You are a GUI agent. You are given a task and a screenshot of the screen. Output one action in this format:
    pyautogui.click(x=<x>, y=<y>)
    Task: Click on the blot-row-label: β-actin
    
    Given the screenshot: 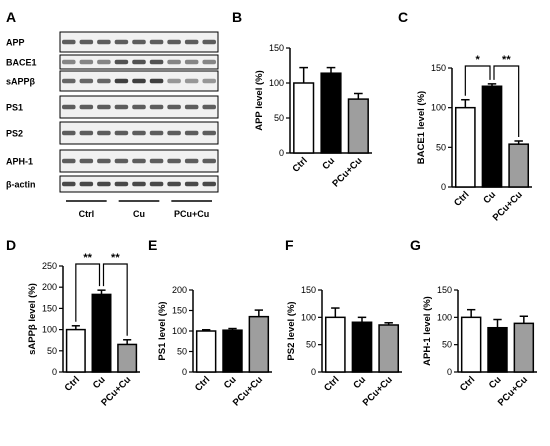 What is the action you would take?
    pyautogui.click(x=21, y=185)
    